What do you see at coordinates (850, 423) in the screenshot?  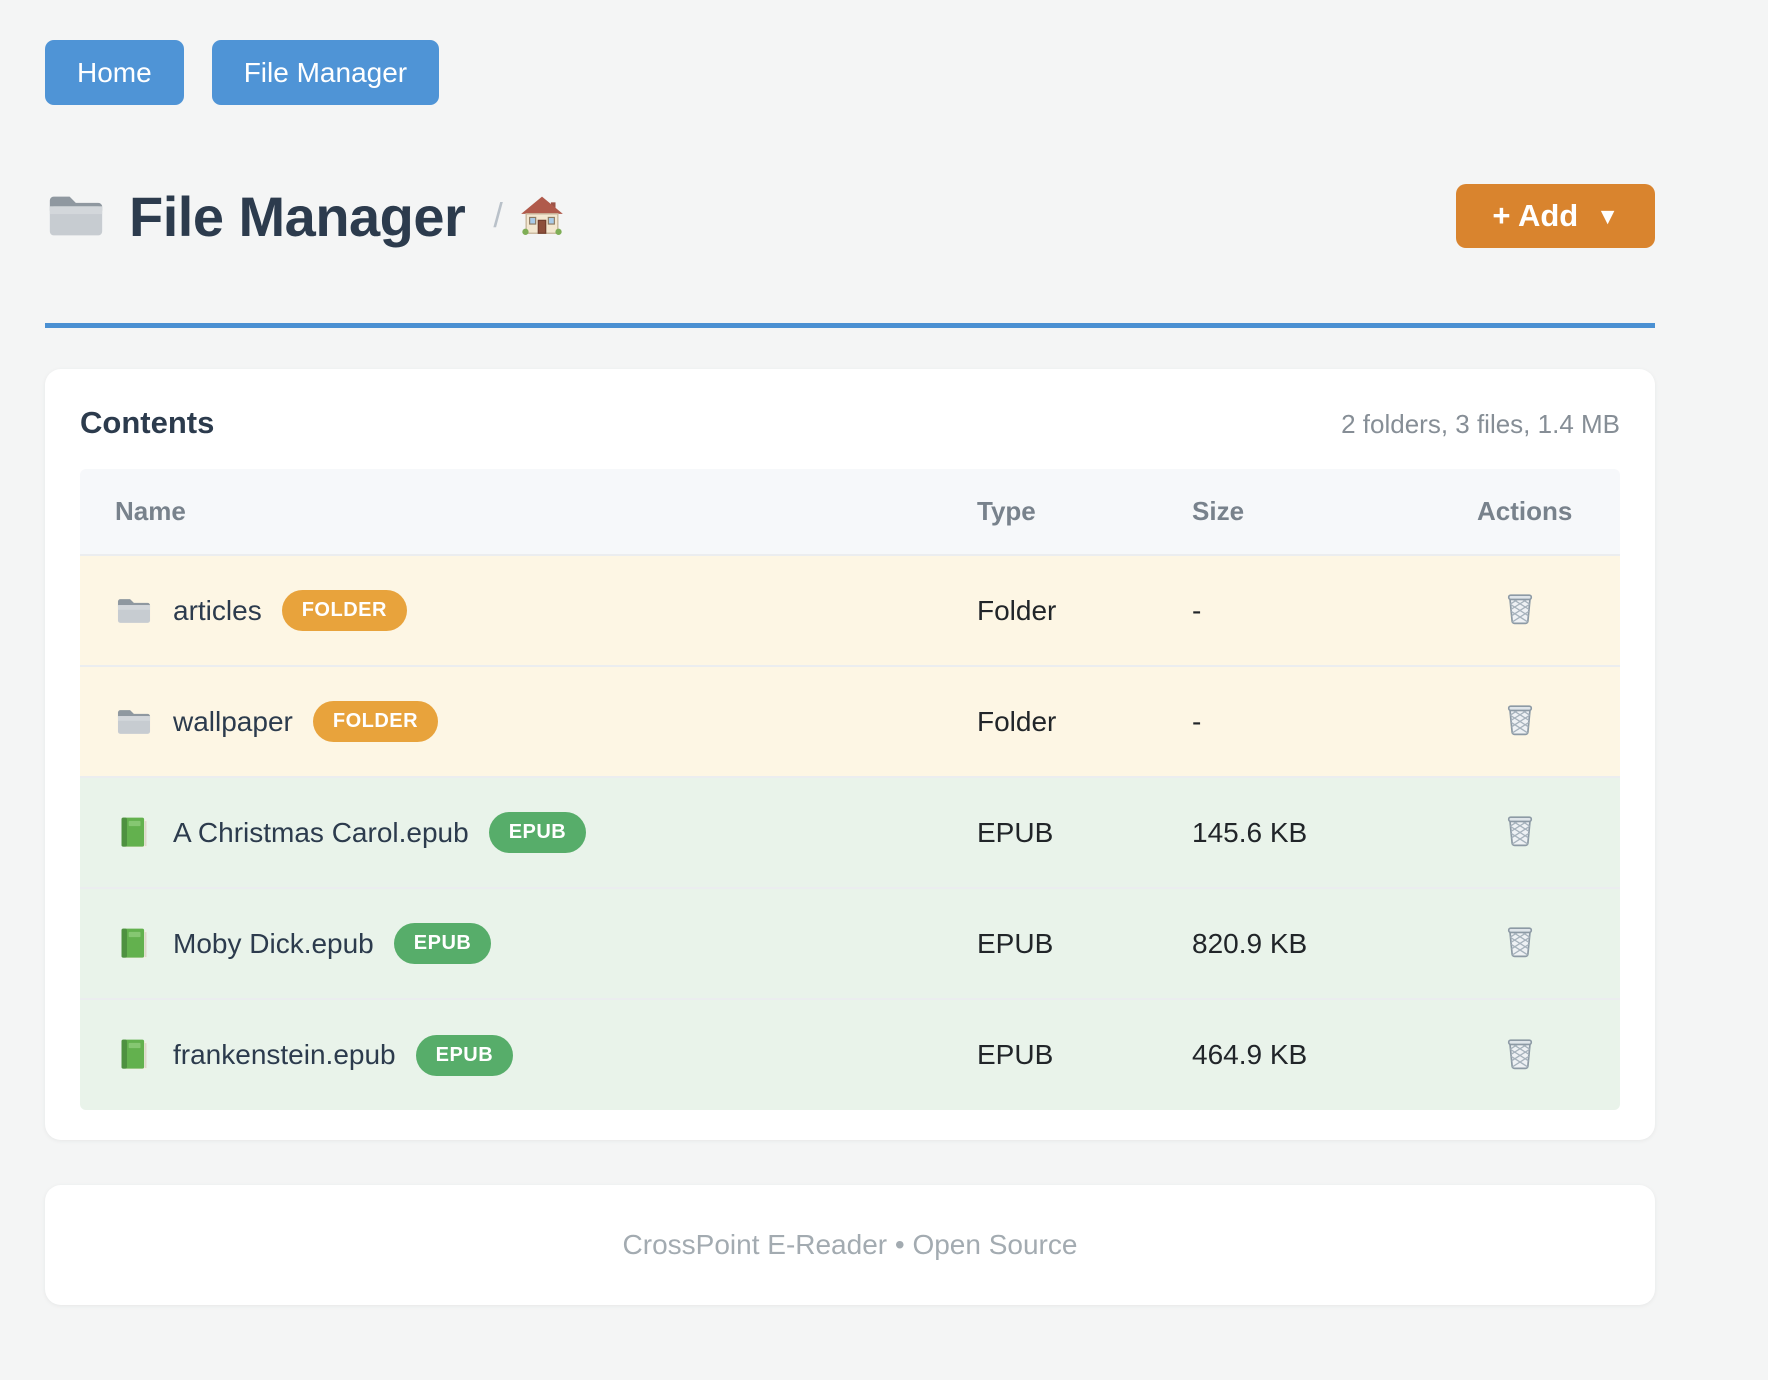 I see `contents-card-header: Contents 2 folders, 3 files, 1.4 MB` at bounding box center [850, 423].